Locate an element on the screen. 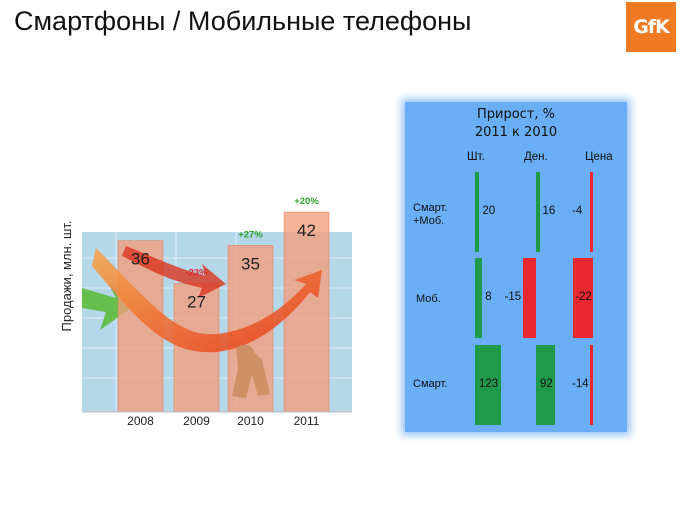 The image size is (700, 512). page-title: Смартфоны / Мобильные телефоны is located at coordinates (243, 21).